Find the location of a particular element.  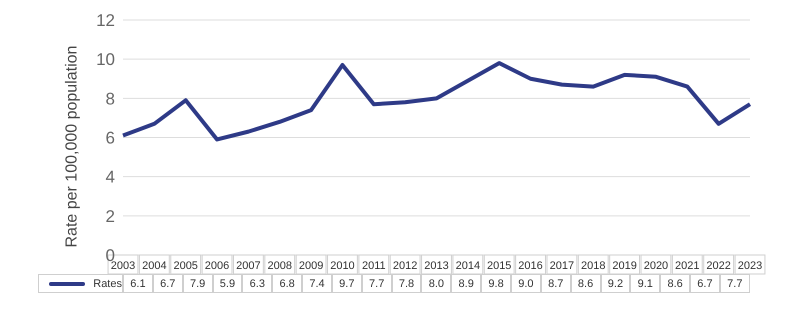

data-label: 5.9 is located at coordinates (227, 283).